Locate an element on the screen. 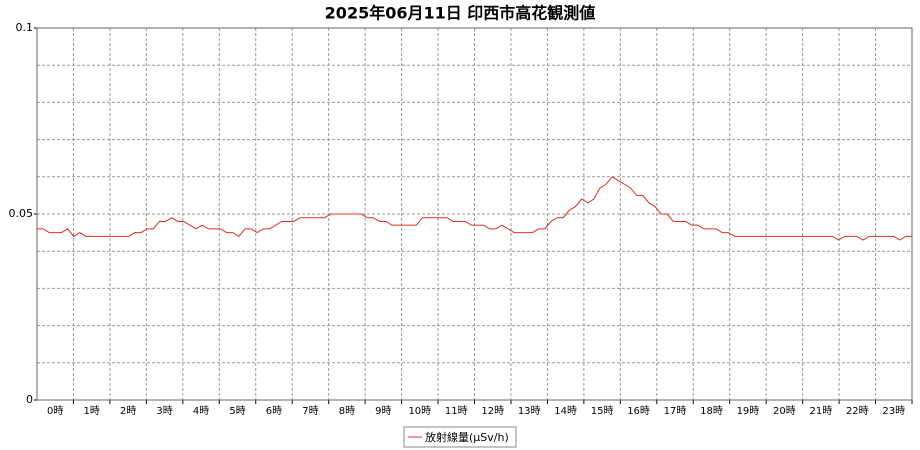  x-tick-label: 2時 is located at coordinates (128, 411).